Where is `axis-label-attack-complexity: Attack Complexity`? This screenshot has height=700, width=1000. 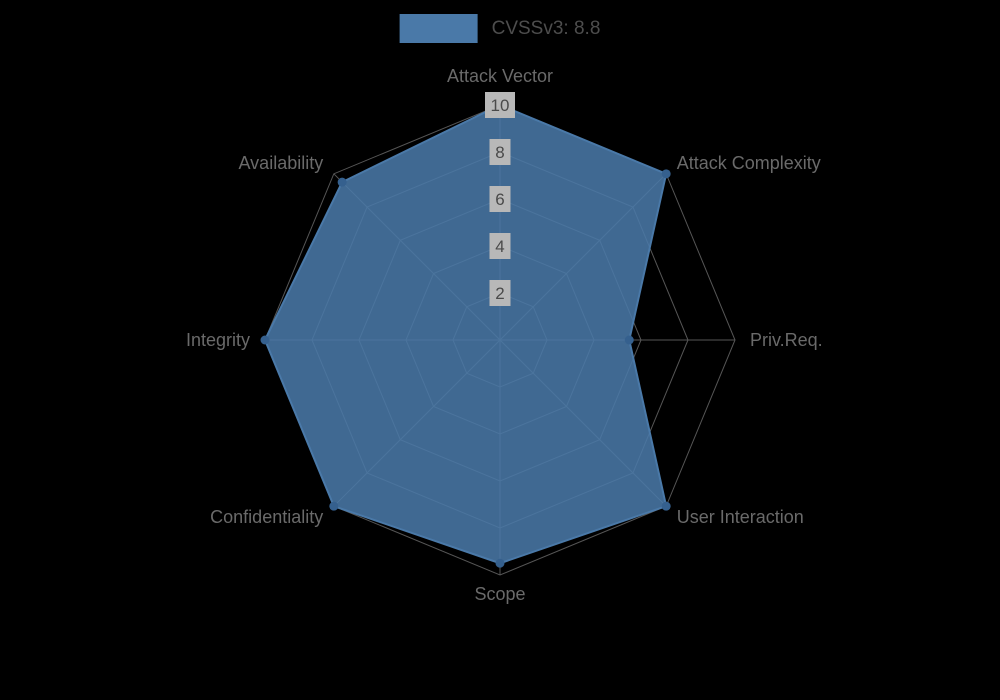
axis-label-attack-complexity: Attack Complexity is located at coordinates (749, 163).